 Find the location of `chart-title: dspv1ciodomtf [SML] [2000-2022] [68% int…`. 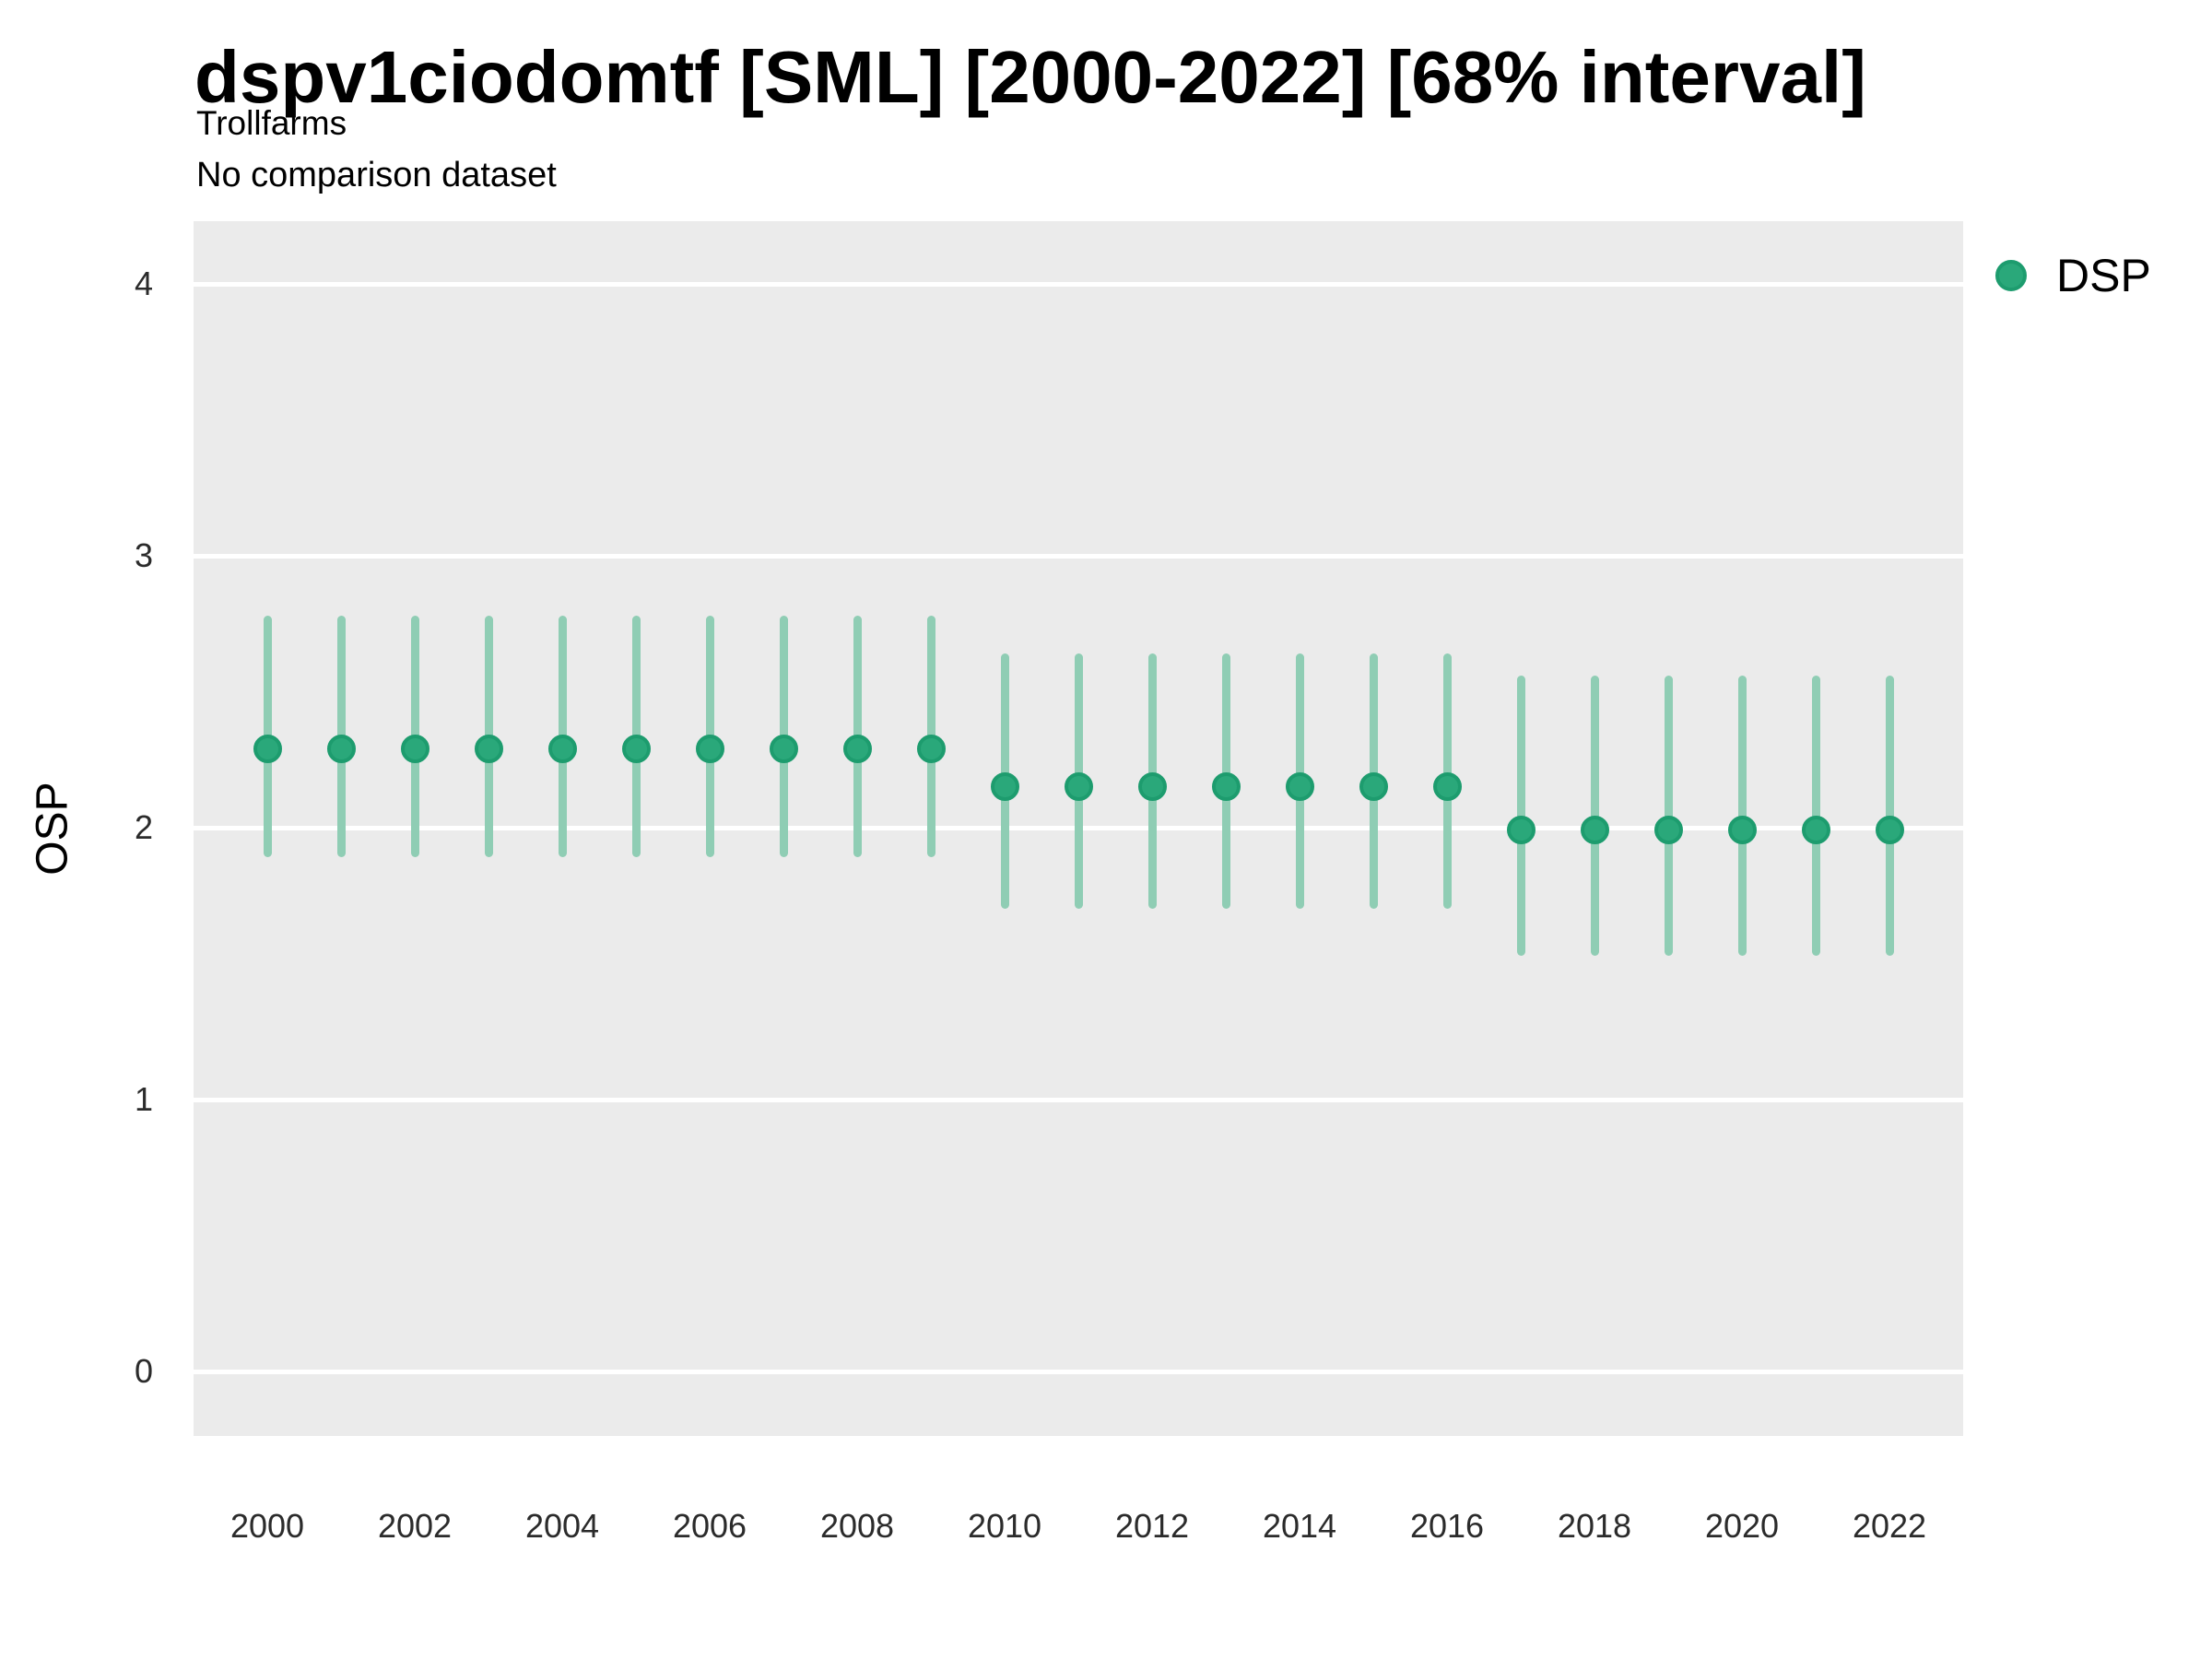

chart-title: dspv1ciodomtf [SML] [2000-2022] [68% int… is located at coordinates (1030, 77).